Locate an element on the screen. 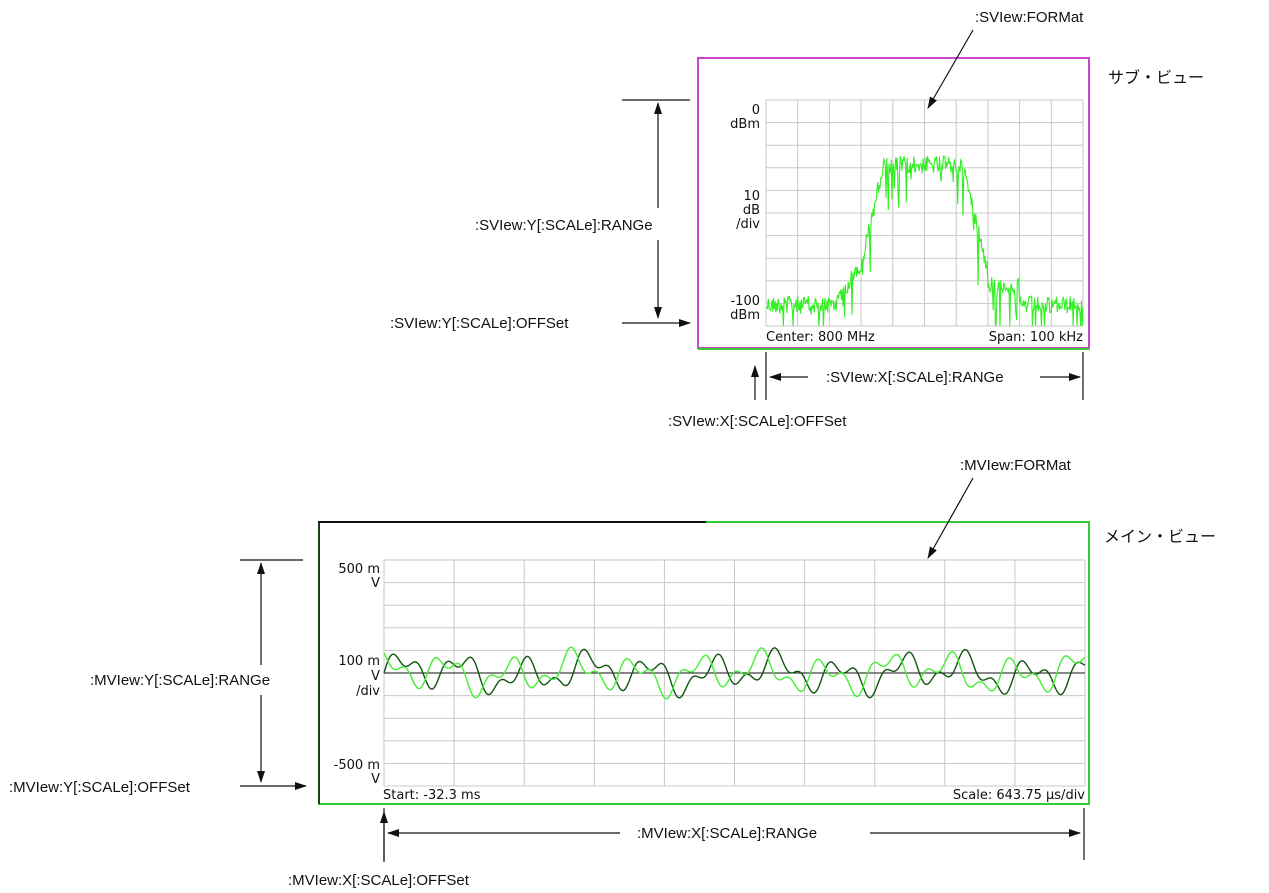  sub-view-center-text: Center: 800 MHz is located at coordinates (820, 337).